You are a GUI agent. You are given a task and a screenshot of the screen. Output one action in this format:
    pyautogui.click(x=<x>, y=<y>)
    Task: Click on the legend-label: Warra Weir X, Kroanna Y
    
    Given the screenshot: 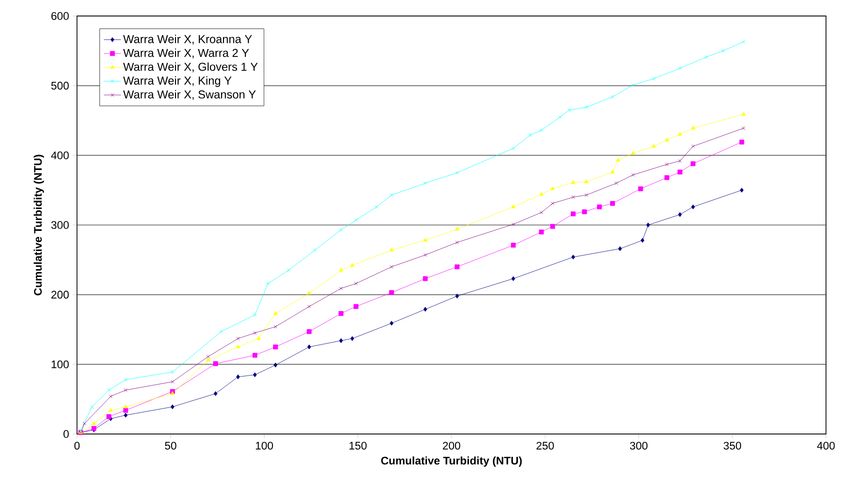 What is the action you would take?
    pyautogui.click(x=187, y=39)
    